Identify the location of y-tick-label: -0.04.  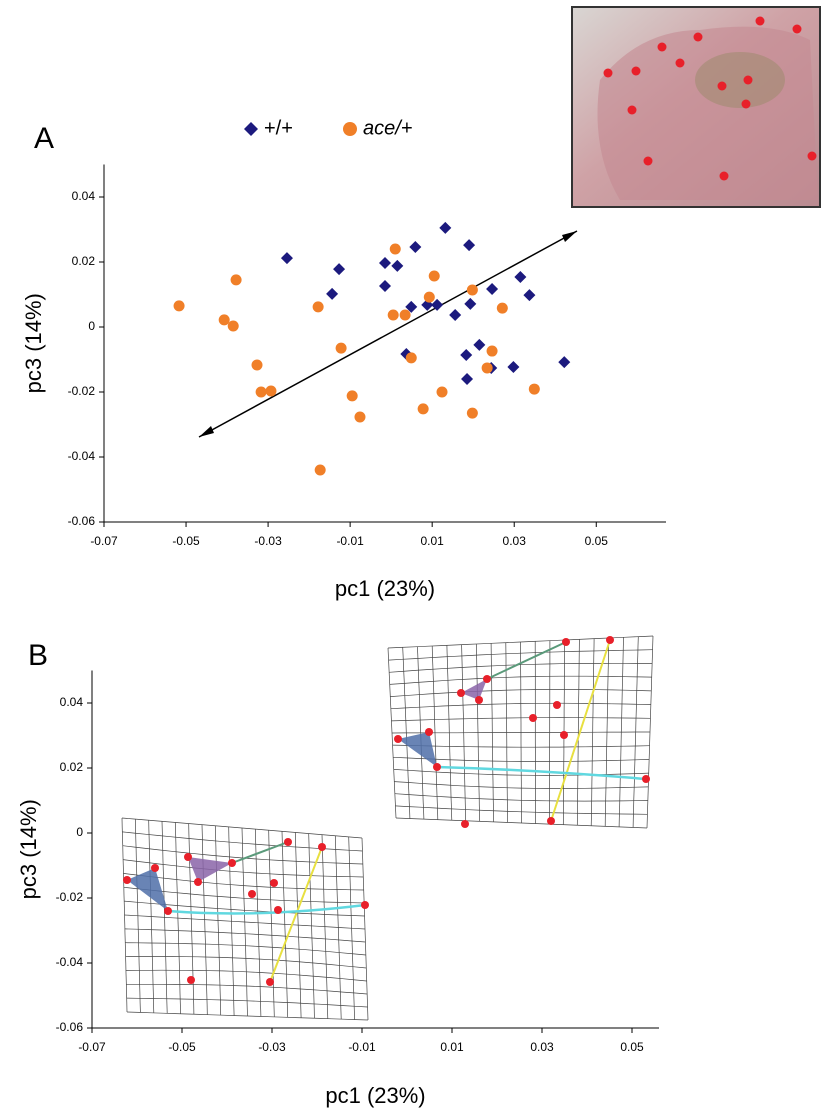
(82, 456).